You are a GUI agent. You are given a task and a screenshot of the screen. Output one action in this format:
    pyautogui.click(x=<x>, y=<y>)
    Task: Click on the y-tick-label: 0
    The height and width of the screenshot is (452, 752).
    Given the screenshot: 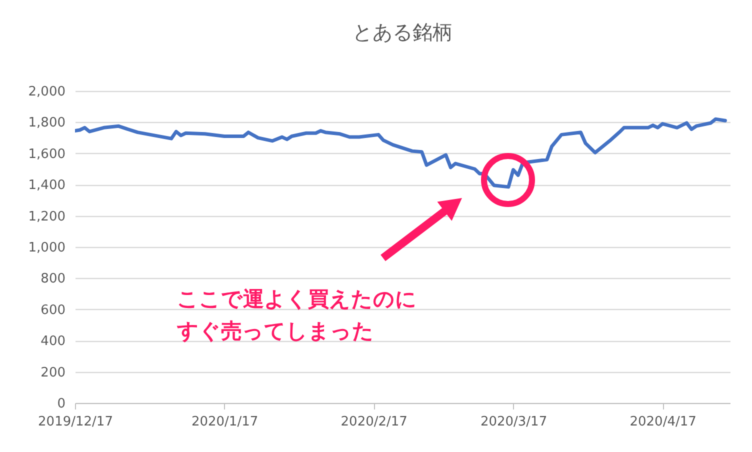 What is the action you would take?
    pyautogui.click(x=61, y=404)
    